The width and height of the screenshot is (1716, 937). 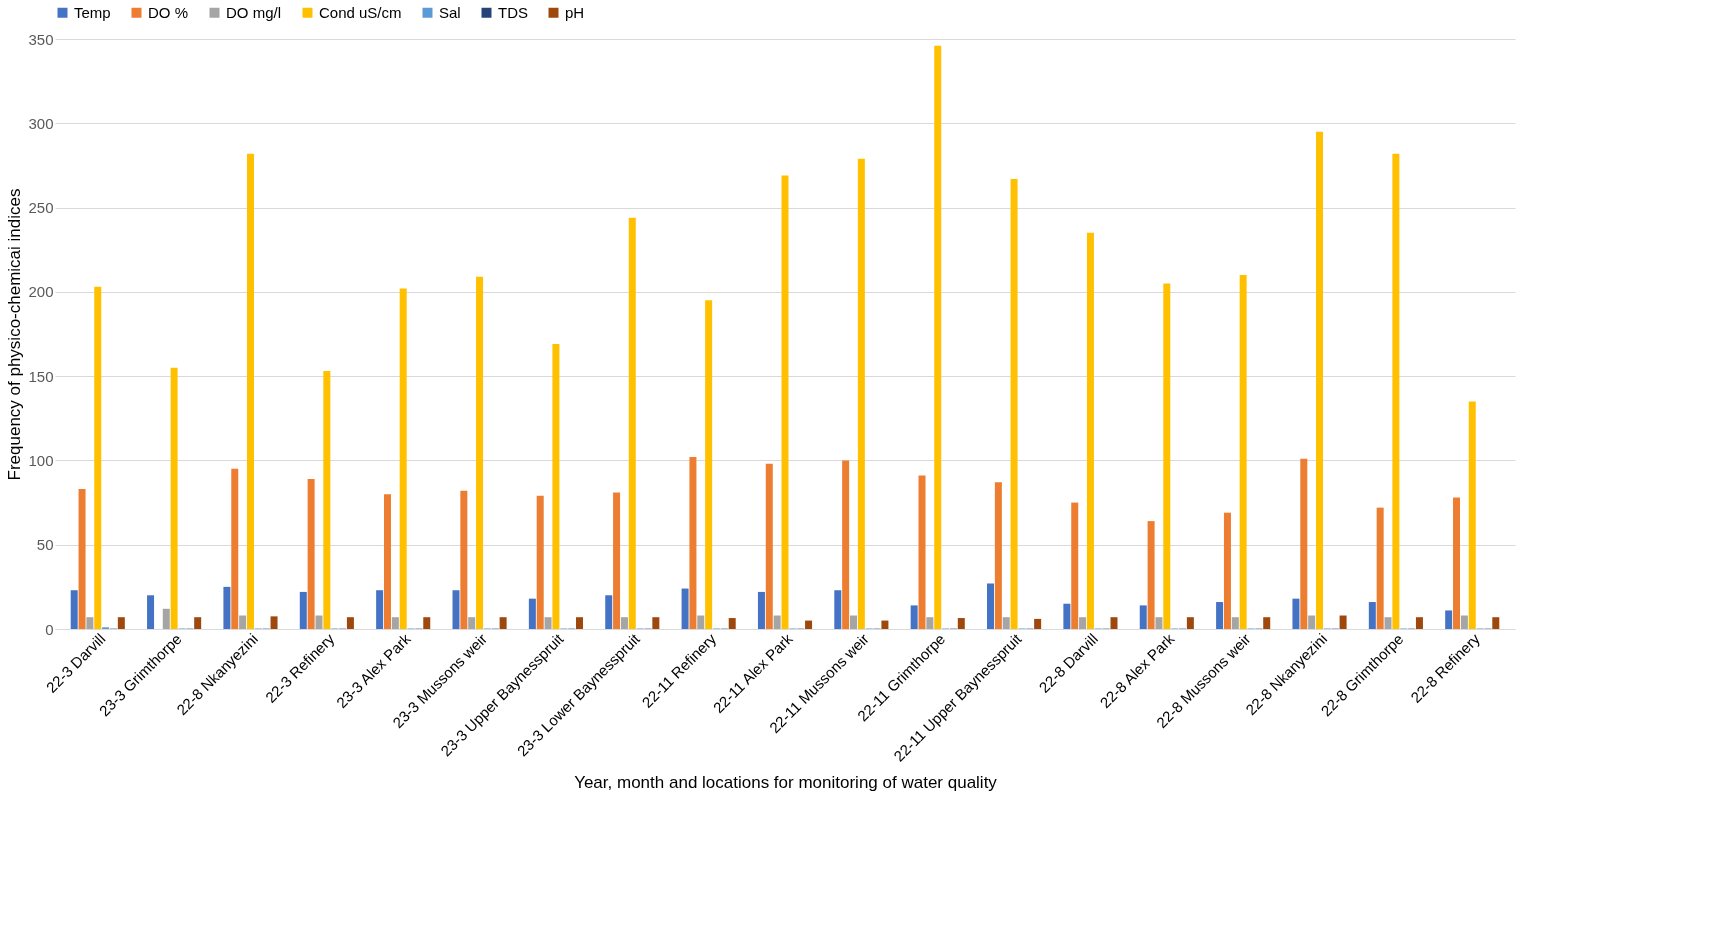 What do you see at coordinates (49, 629) in the screenshot?
I see `y-tick-label: 0` at bounding box center [49, 629].